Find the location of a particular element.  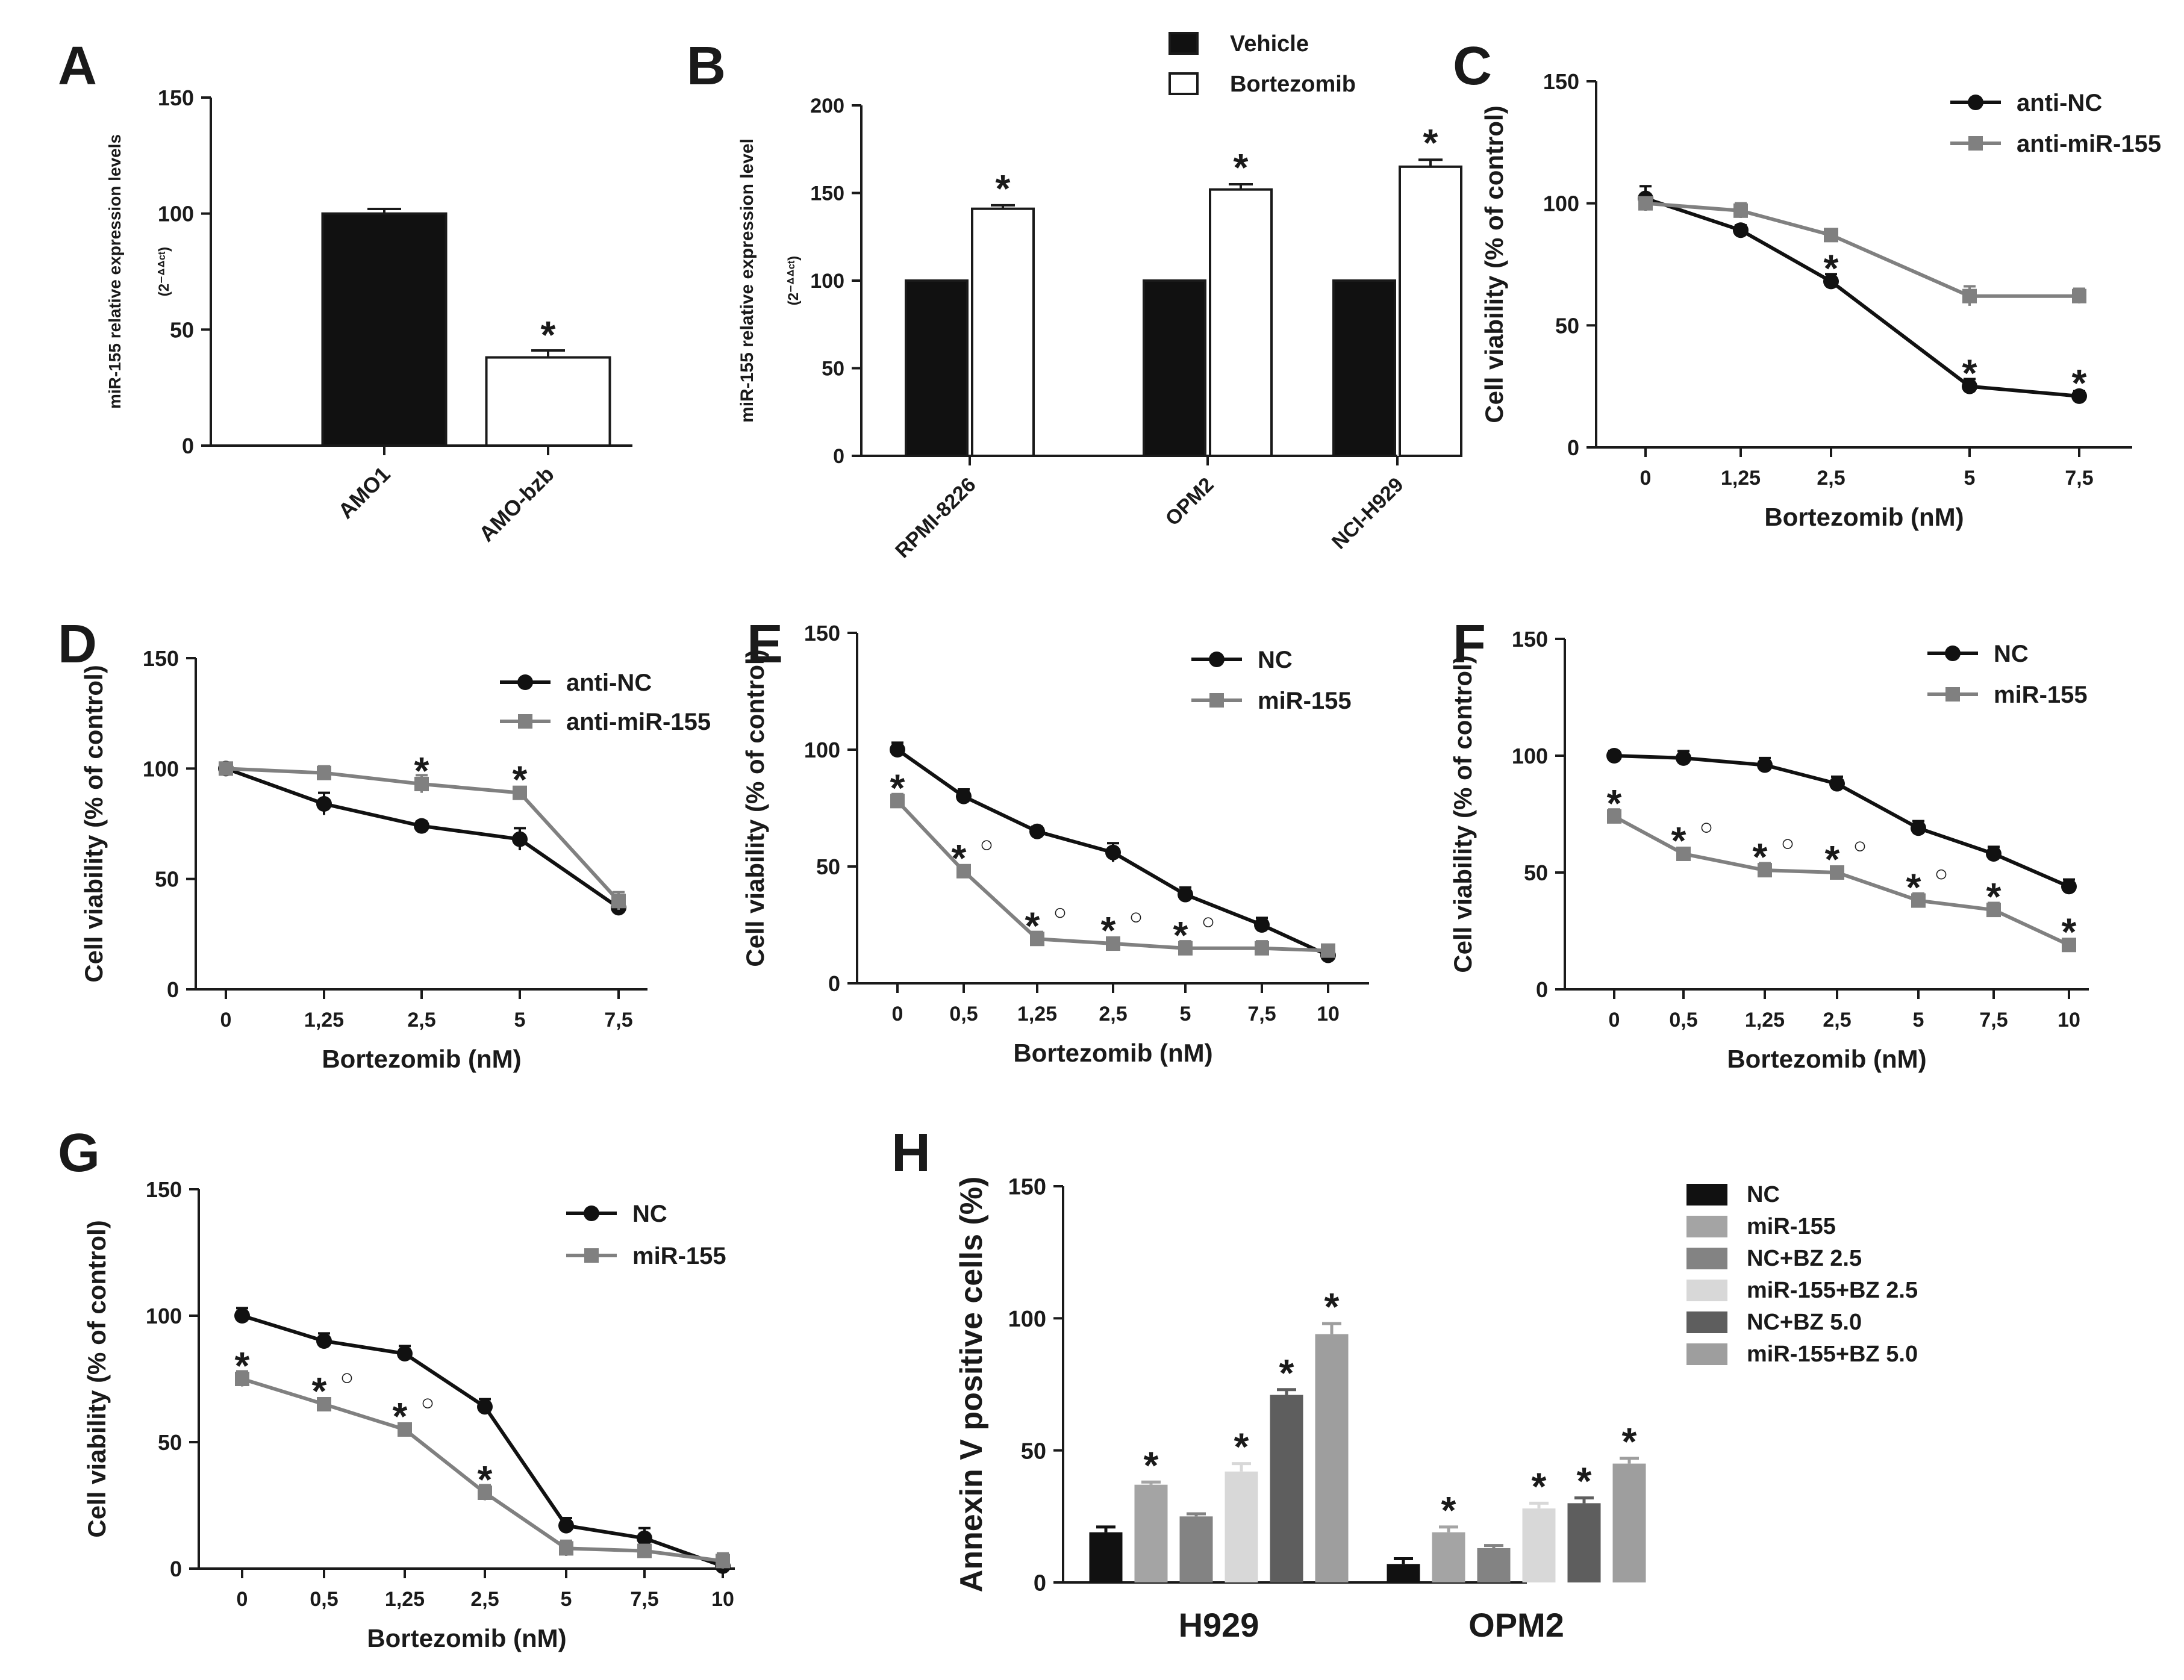

legend-label: miR-155+BZ 5.0 is located at coordinates (1833, 1354).